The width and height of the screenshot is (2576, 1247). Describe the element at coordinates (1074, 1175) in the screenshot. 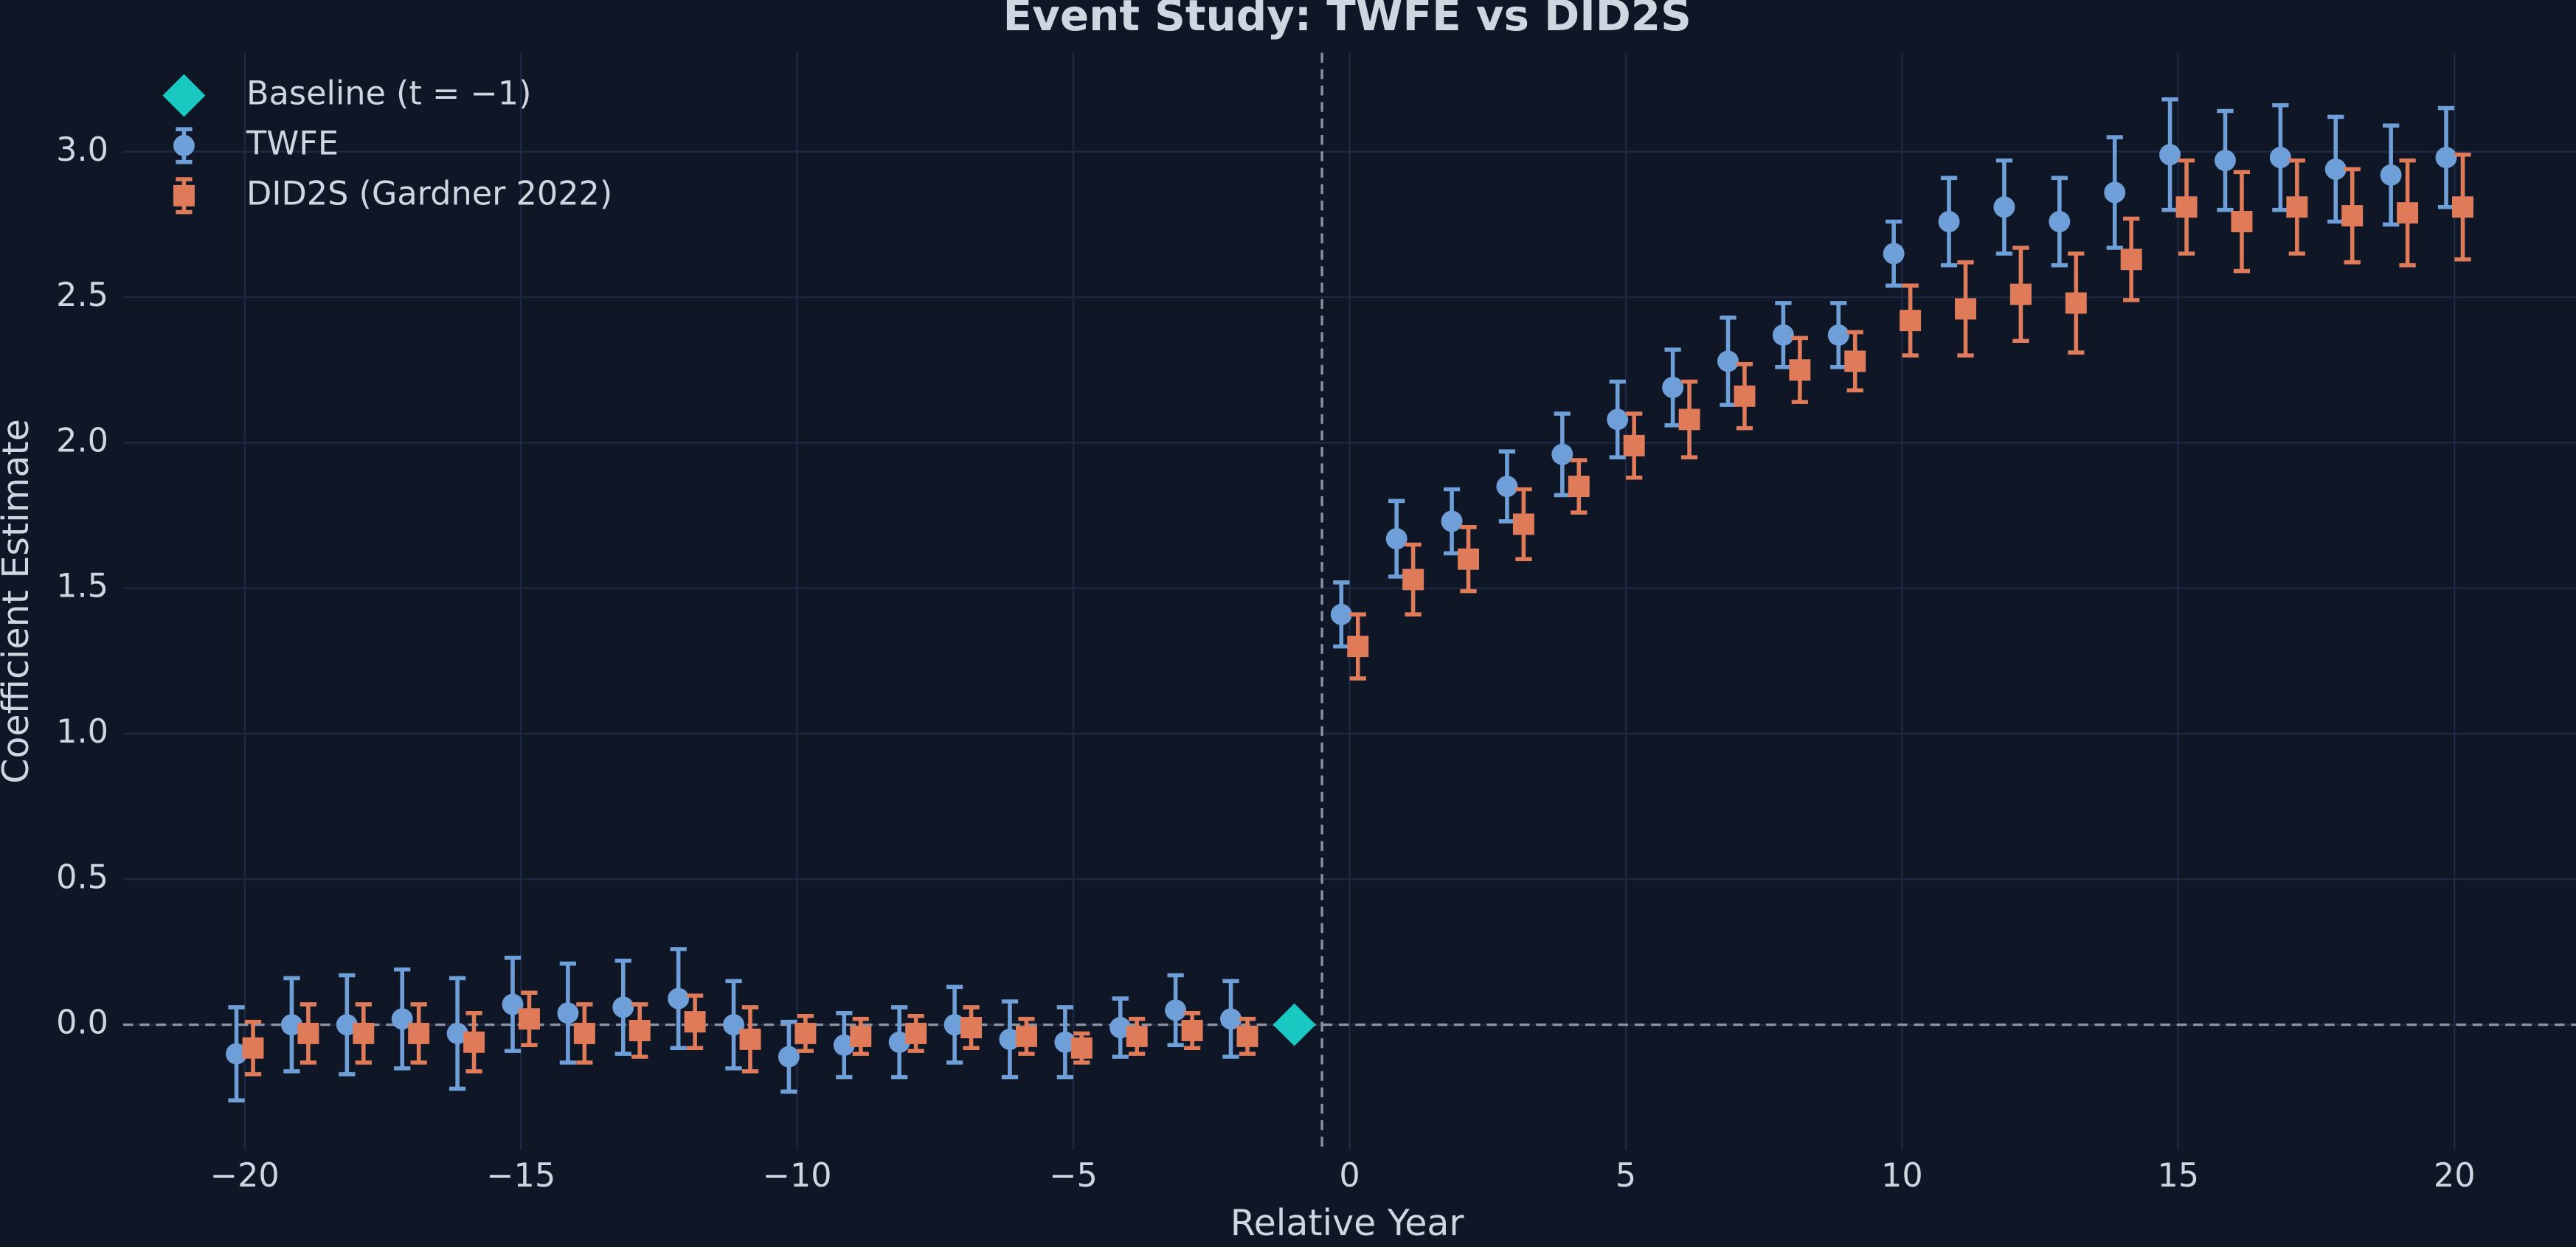

I see `x-tick-label: −5` at that location.